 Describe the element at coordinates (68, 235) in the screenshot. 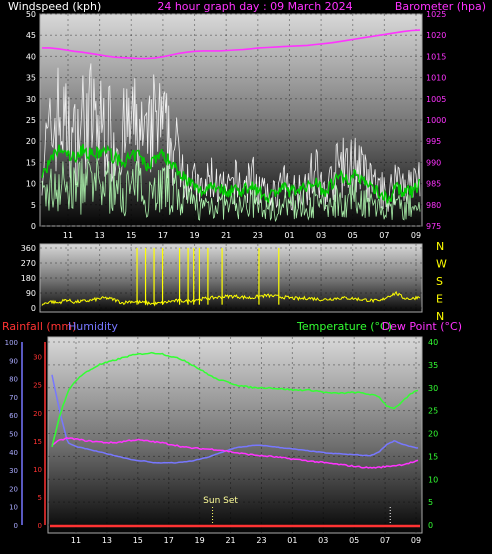

I see `wind-hour-tick-label: 11` at that location.